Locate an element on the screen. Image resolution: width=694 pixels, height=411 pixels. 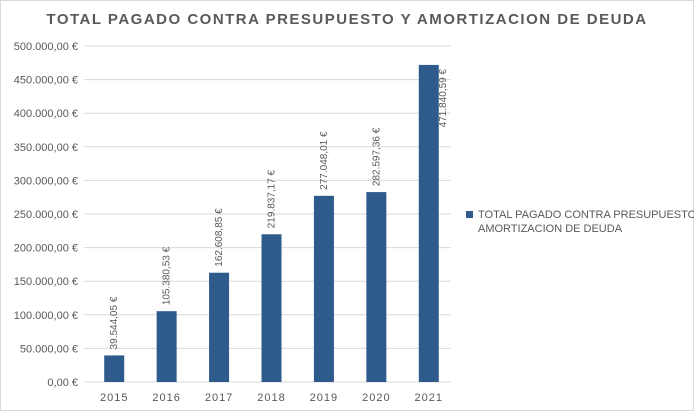
y-tick-label: 400.000,00 € is located at coordinates (46, 114).